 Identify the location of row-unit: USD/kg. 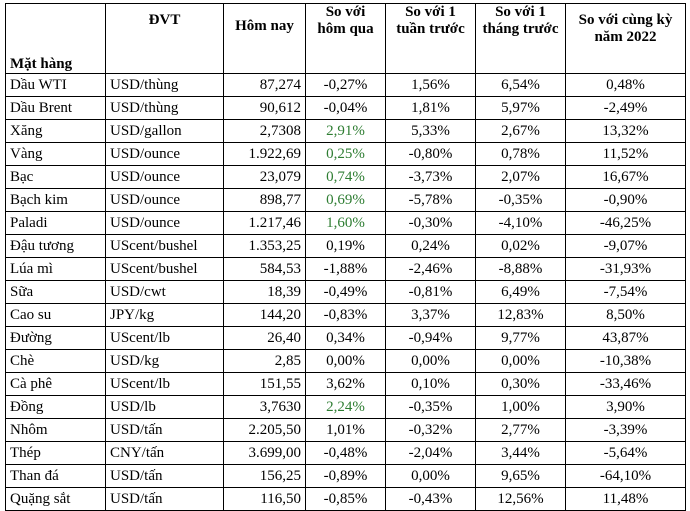
(164, 361).